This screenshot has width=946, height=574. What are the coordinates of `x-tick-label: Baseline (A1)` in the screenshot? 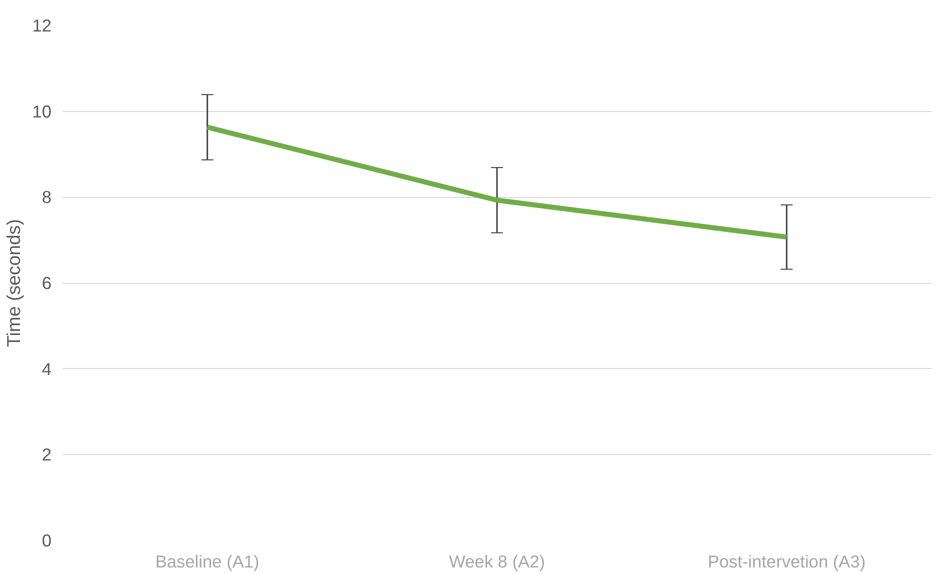 It's located at (207, 562).